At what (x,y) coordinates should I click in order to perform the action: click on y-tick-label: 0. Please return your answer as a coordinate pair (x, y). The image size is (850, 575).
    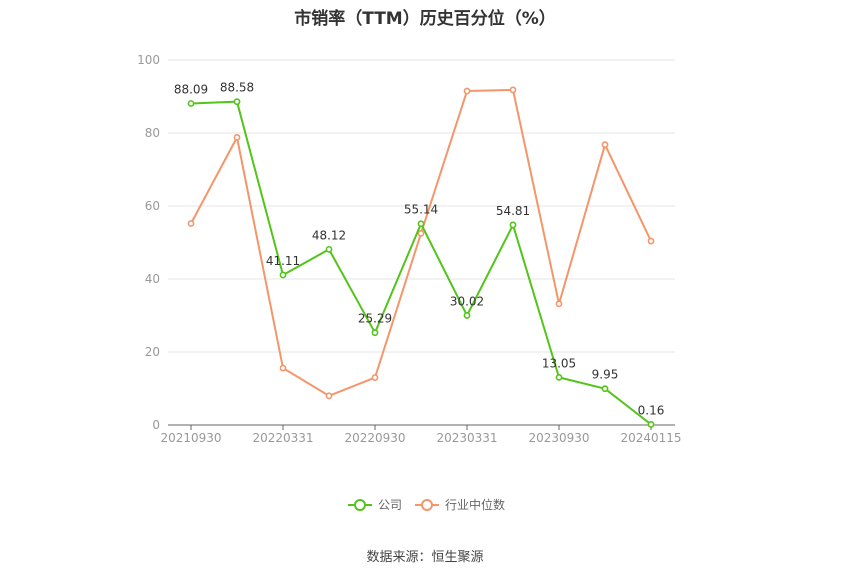
    Looking at the image, I should click on (156, 425).